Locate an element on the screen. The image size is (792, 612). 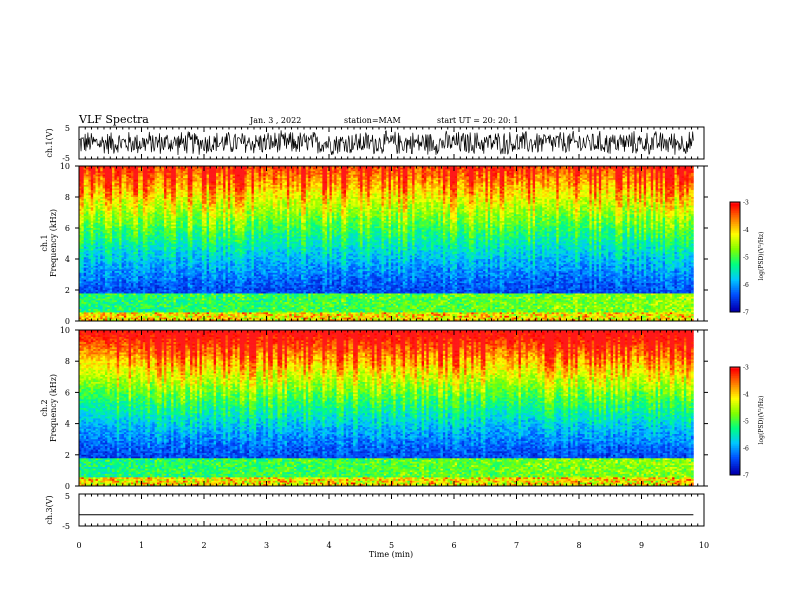
ch1-waveform-line is located at coordinates (386, 142).